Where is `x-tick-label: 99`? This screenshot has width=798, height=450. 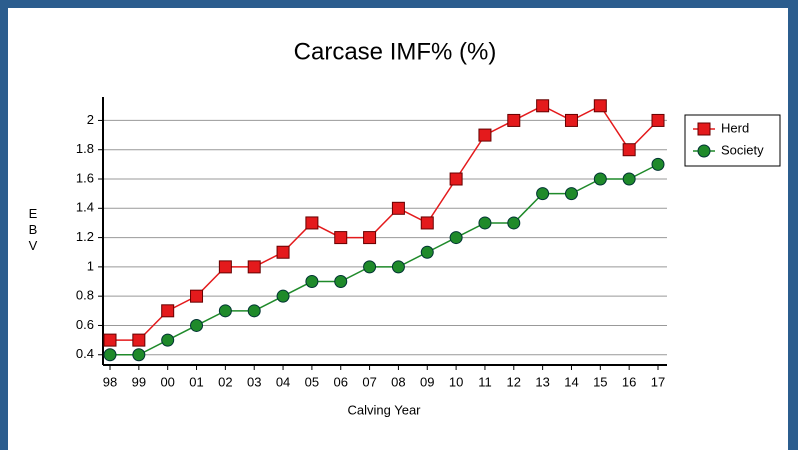
x-tick-label: 99 is located at coordinates (139, 381).